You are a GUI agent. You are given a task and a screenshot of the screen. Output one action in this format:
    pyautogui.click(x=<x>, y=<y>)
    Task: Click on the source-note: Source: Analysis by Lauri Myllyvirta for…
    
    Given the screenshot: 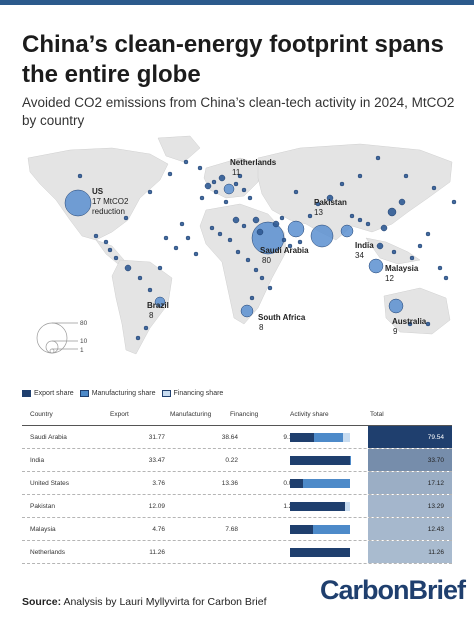 What is the action you would take?
    pyautogui.click(x=144, y=602)
    